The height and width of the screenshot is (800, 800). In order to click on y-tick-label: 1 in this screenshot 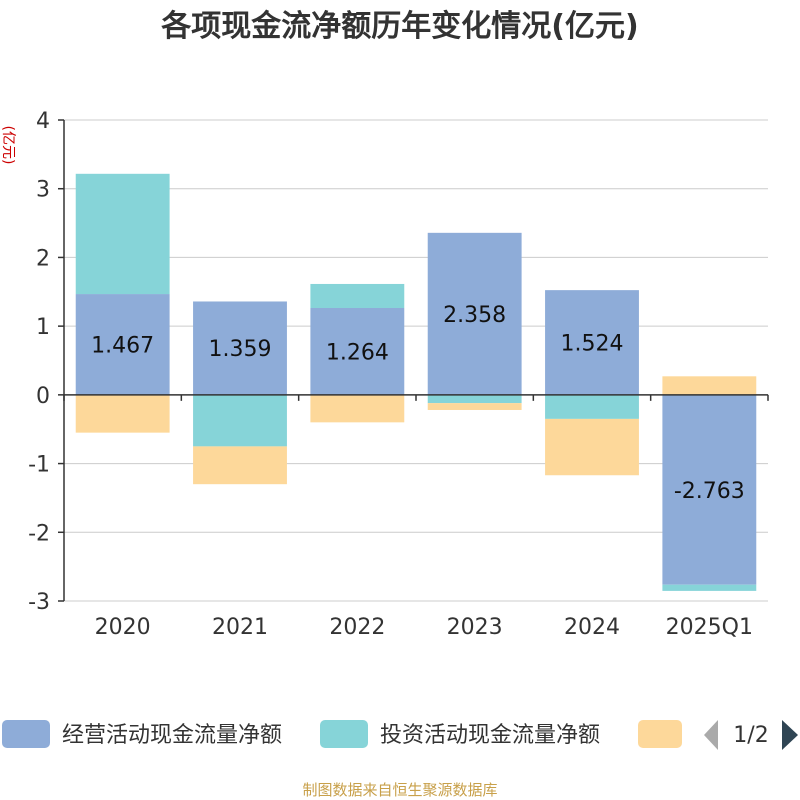, I will do `click(43, 327)`.